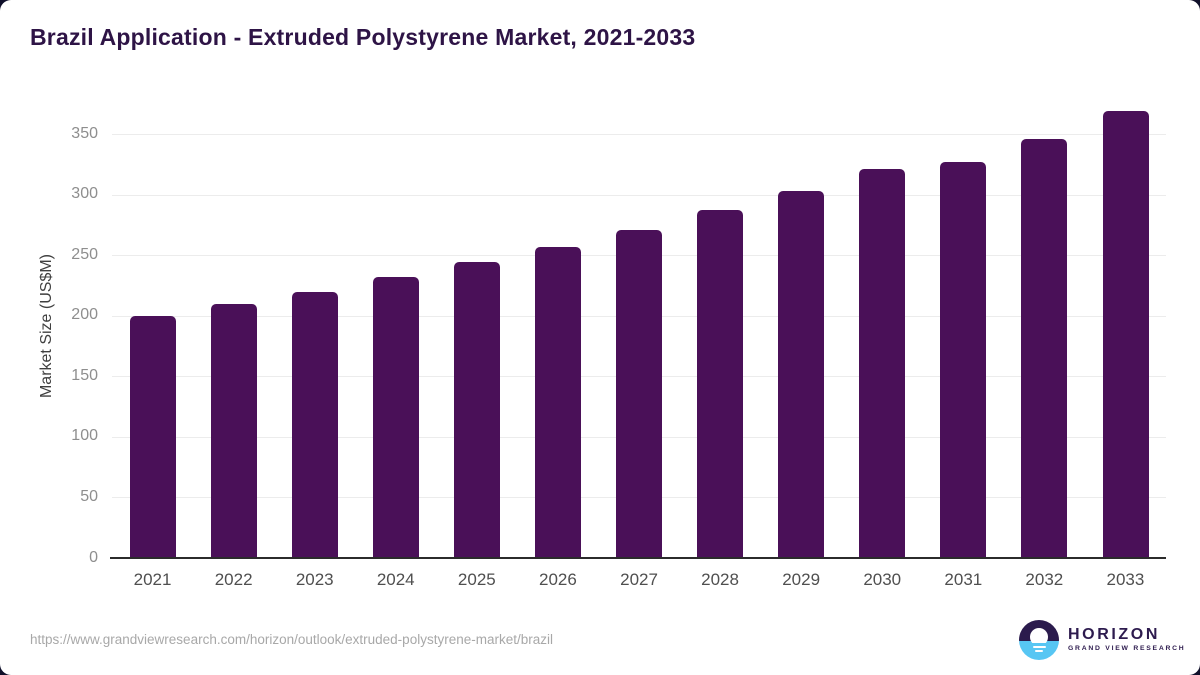 The image size is (1200, 675). What do you see at coordinates (1044, 348) in the screenshot?
I see `bar-2032` at bounding box center [1044, 348].